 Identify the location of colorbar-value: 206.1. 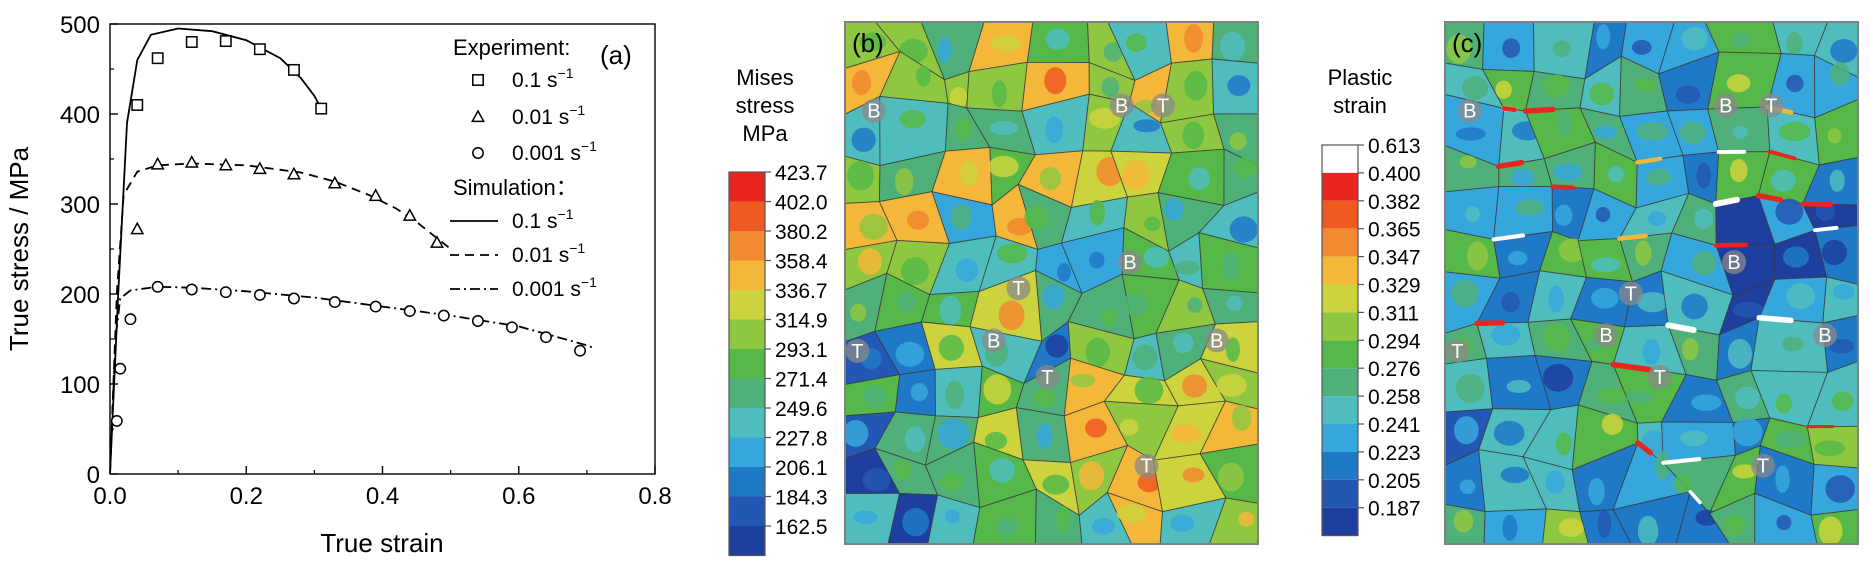
(801, 468).